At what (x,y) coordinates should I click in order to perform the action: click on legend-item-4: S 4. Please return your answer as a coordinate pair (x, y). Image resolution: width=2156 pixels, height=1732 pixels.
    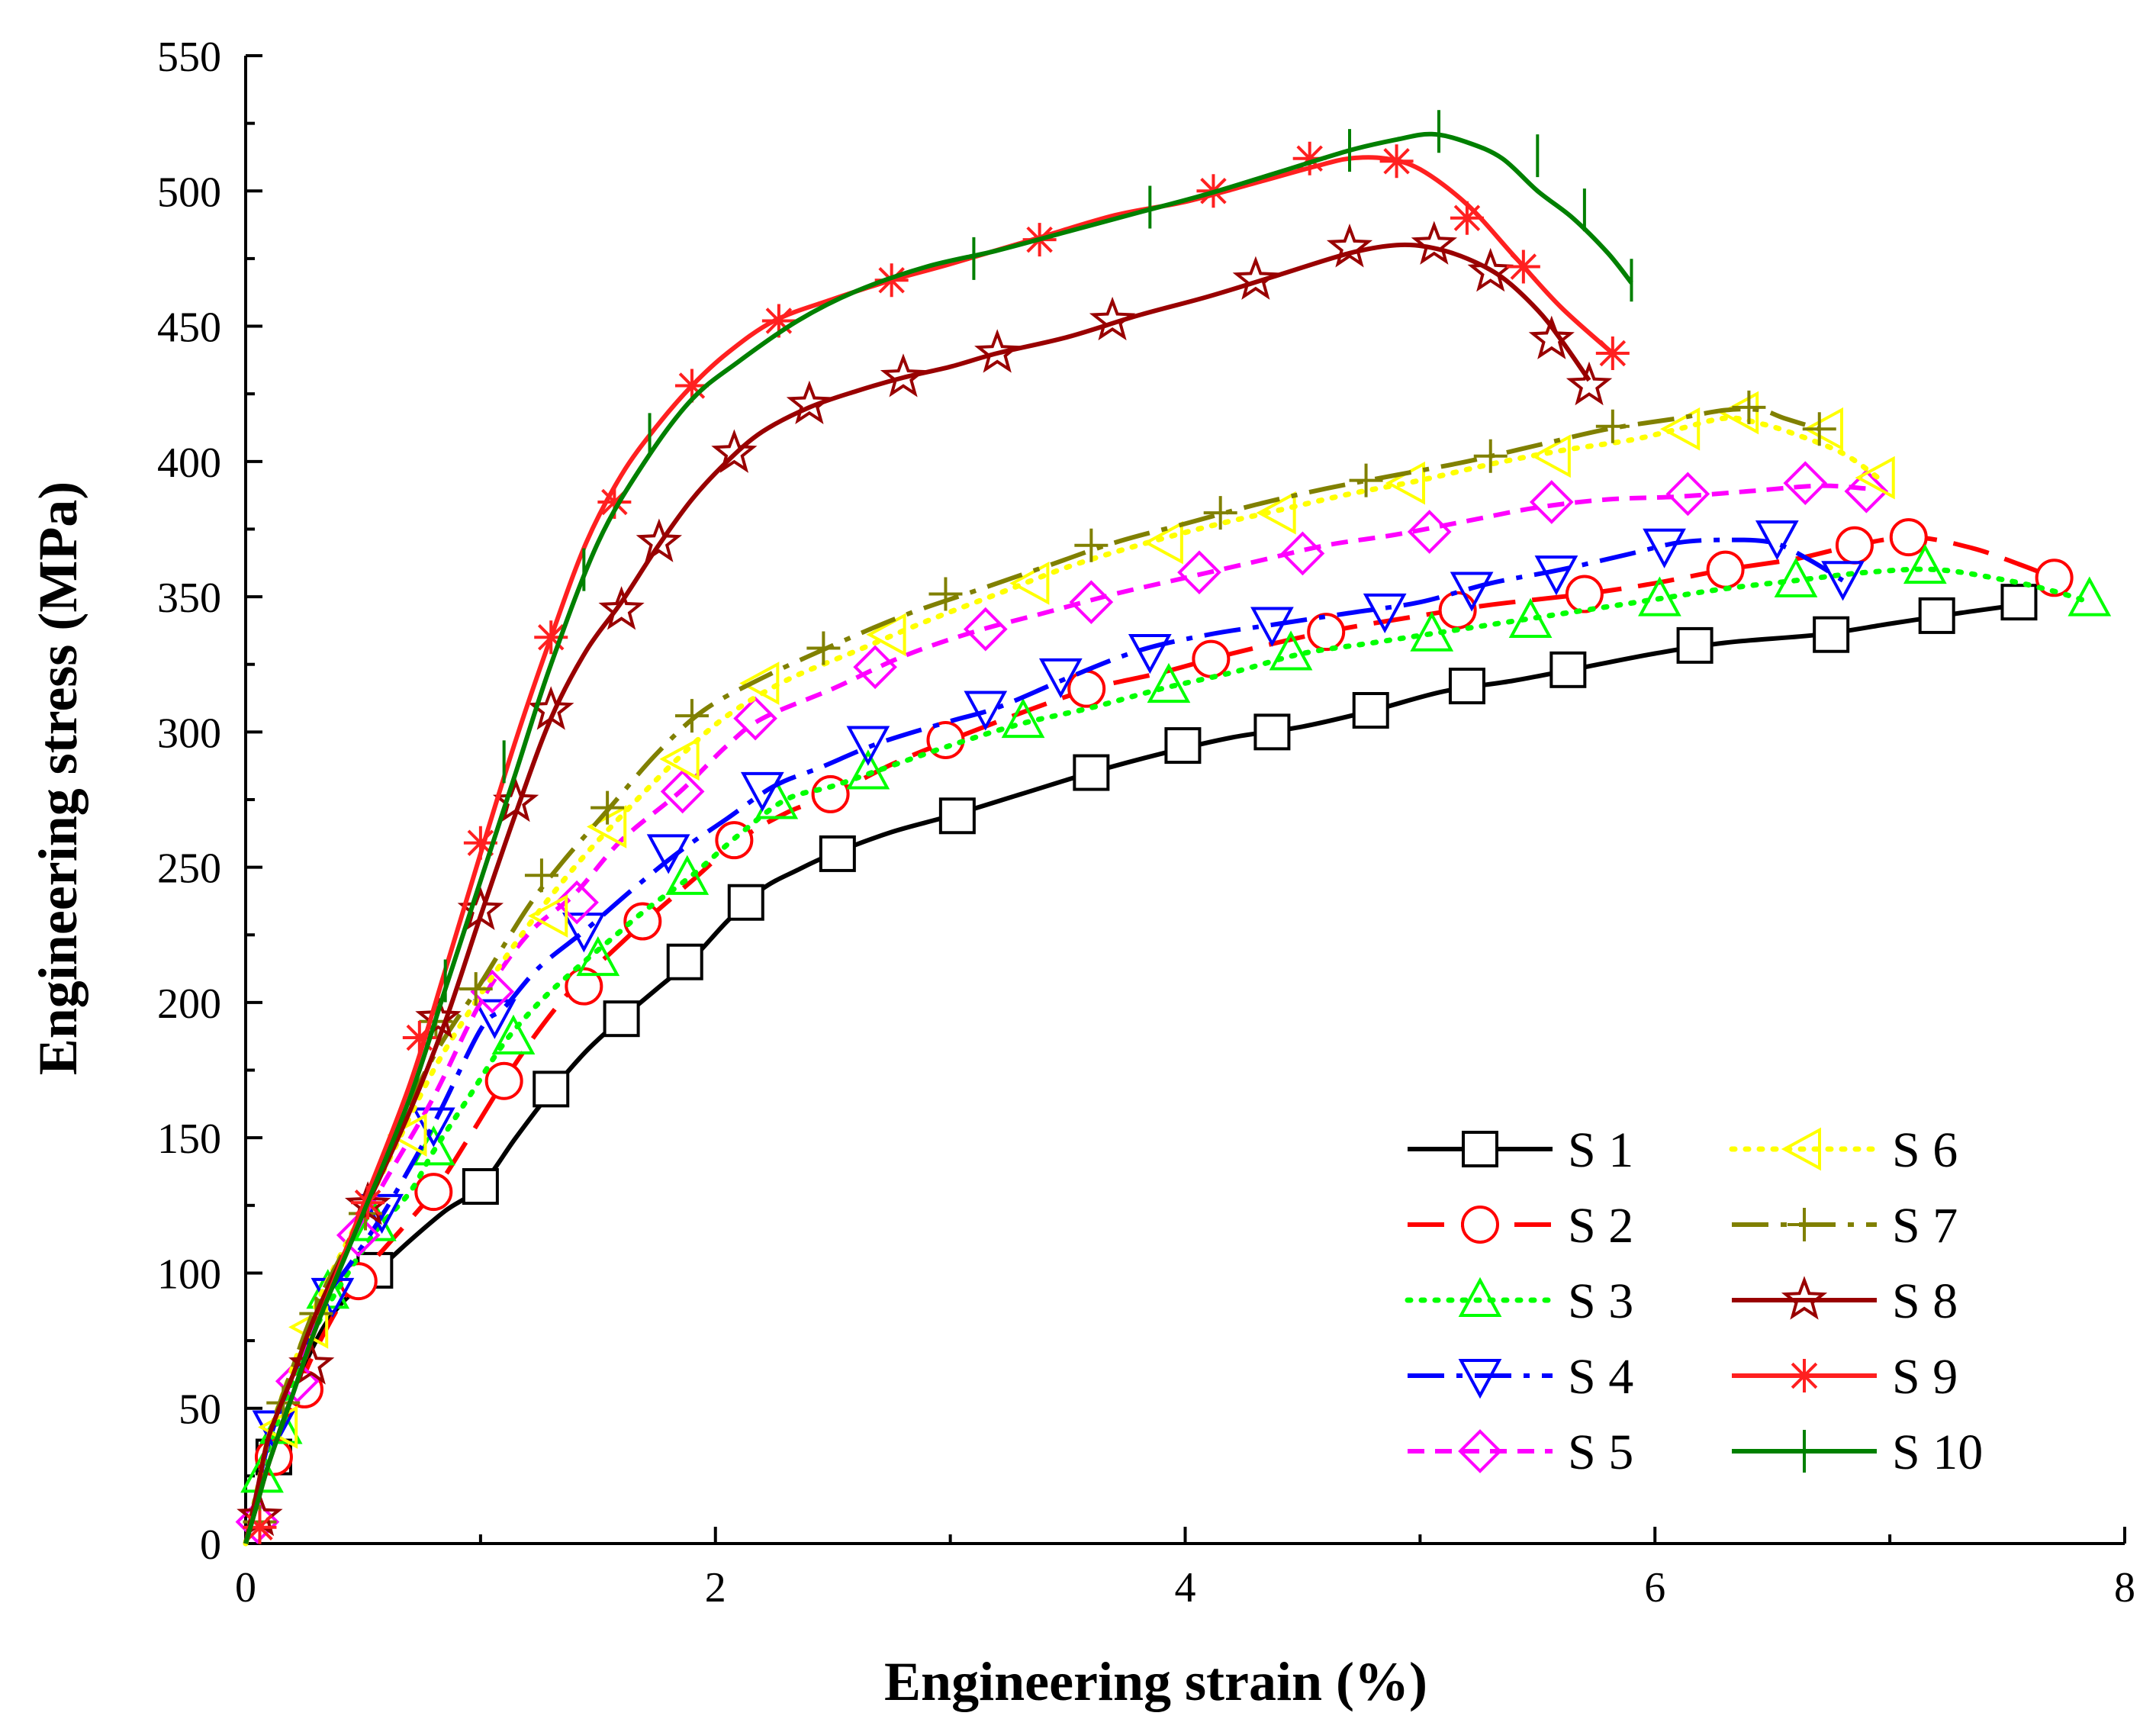
    Looking at the image, I should click on (1521, 1377).